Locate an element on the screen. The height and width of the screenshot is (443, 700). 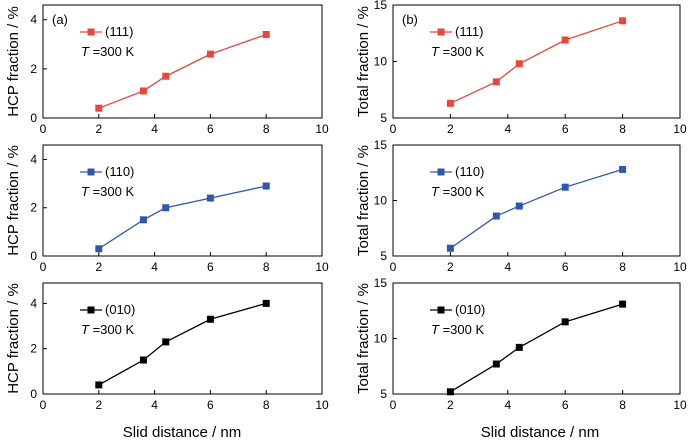
subplot-a-middle: 0 2 4 6 8 10 0 2 4 HCP fraction / % (110) T =300 K is located at coordinates (167, 209).